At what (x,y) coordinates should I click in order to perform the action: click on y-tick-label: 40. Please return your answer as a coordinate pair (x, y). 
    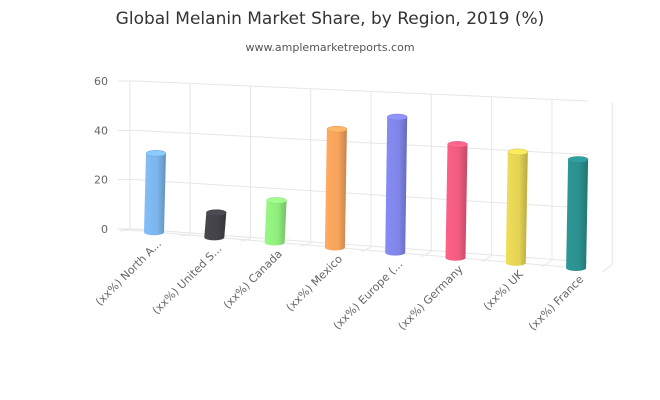
    Looking at the image, I should click on (101, 130).